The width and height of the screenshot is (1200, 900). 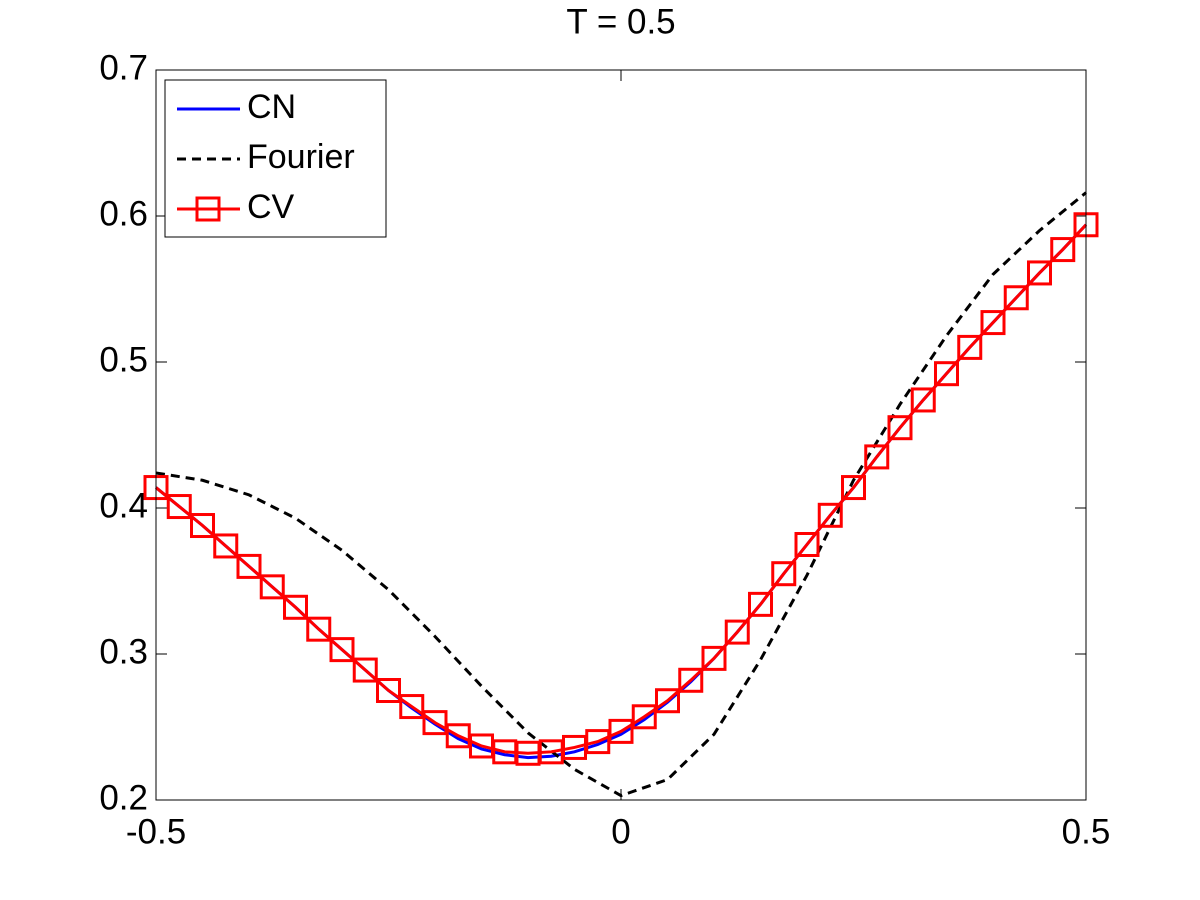 I want to click on x-tick-label: -0.5, so click(x=156, y=831).